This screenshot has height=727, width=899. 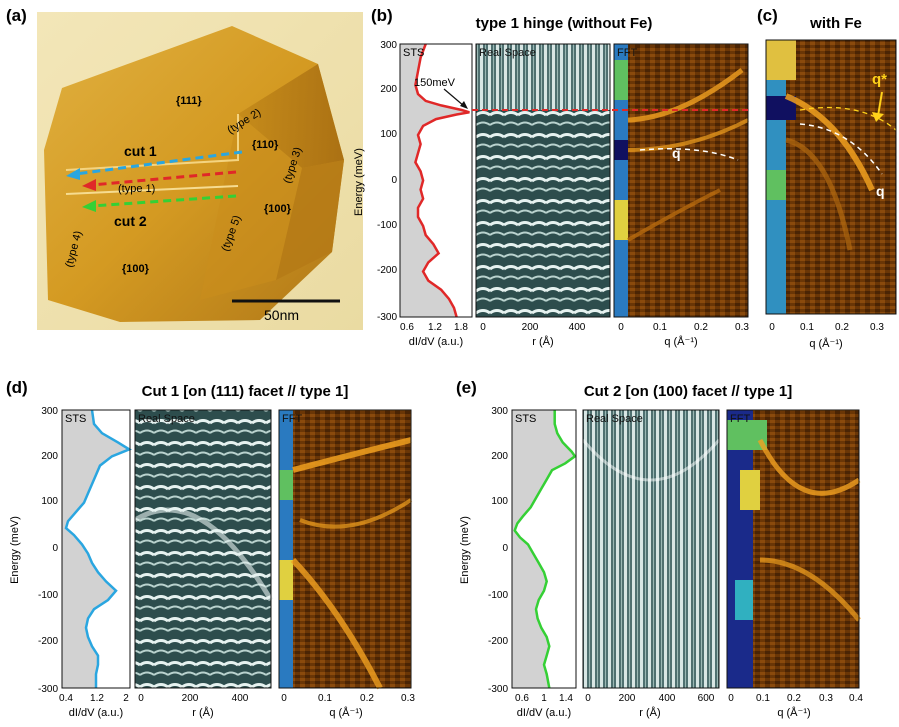 What do you see at coordinates (793, 712) in the screenshot?
I see `panel-e-fft-xlabel: q (Å⁻¹)` at bounding box center [793, 712].